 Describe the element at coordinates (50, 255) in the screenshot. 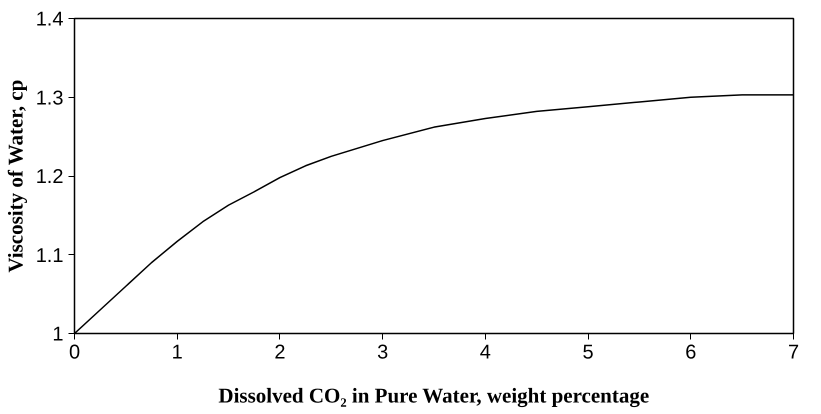

I see `y-tick-label: 1.1` at that location.